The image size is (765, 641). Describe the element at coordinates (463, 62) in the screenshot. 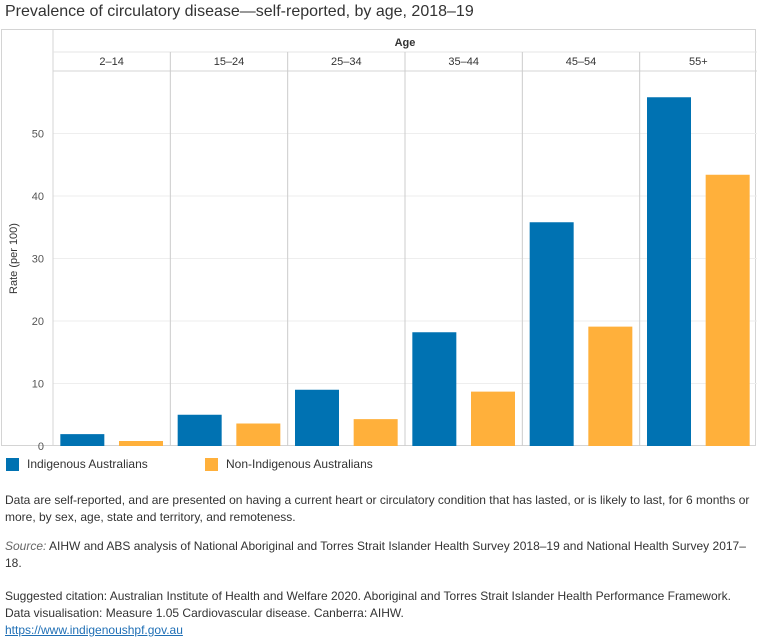

I see `category-label: 35–44` at that location.